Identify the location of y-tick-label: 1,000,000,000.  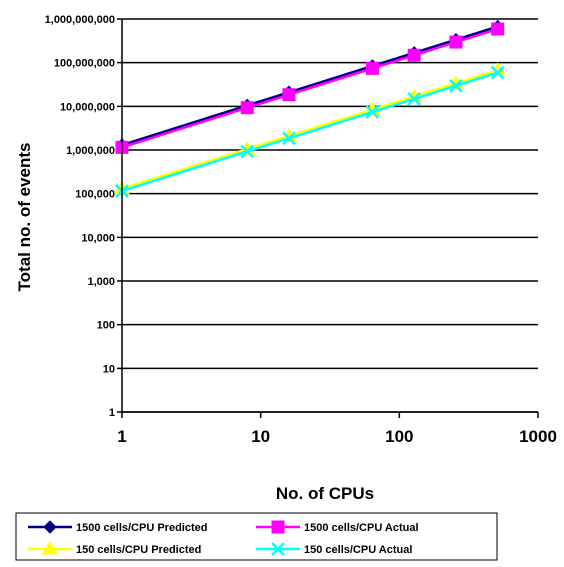
(80, 20).